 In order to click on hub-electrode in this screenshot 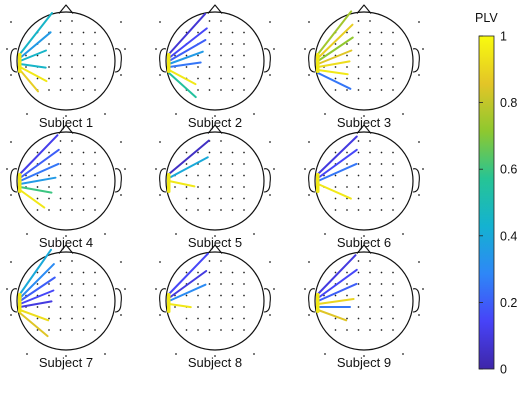, I will do `click(20, 303)`.